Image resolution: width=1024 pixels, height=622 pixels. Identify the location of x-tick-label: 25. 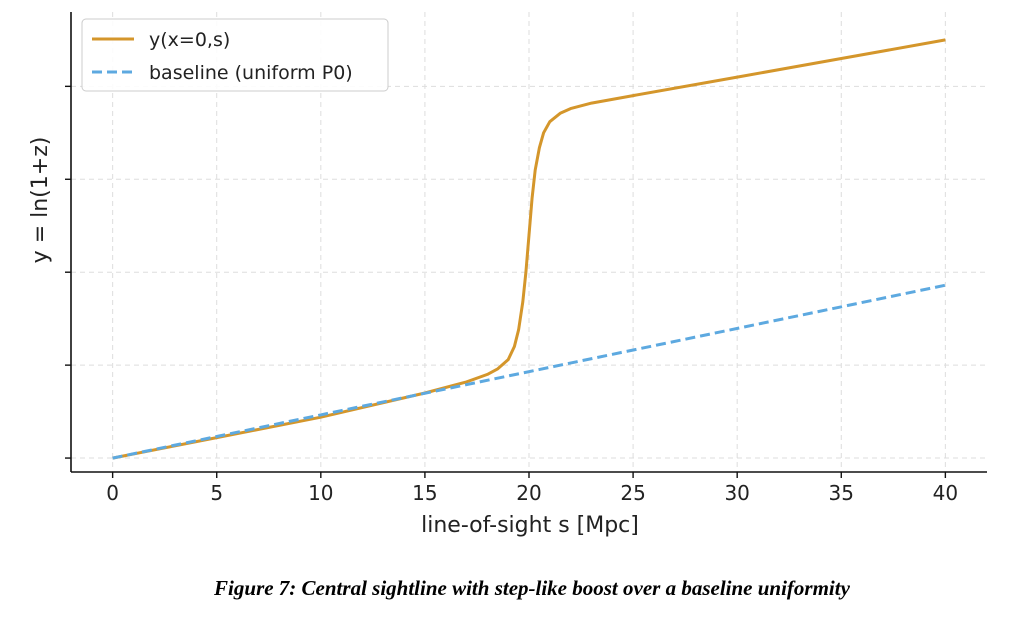
(632, 493).